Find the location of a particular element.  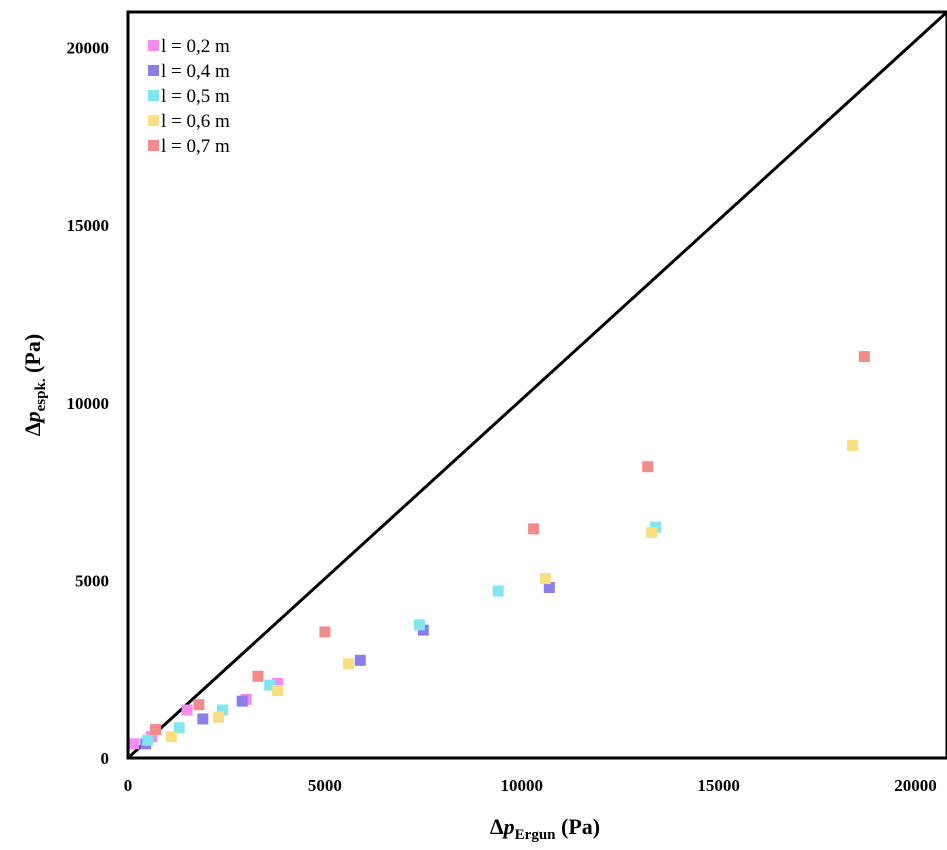

x-axis-title: ΔpErgun (Pa) is located at coordinates (545, 828).